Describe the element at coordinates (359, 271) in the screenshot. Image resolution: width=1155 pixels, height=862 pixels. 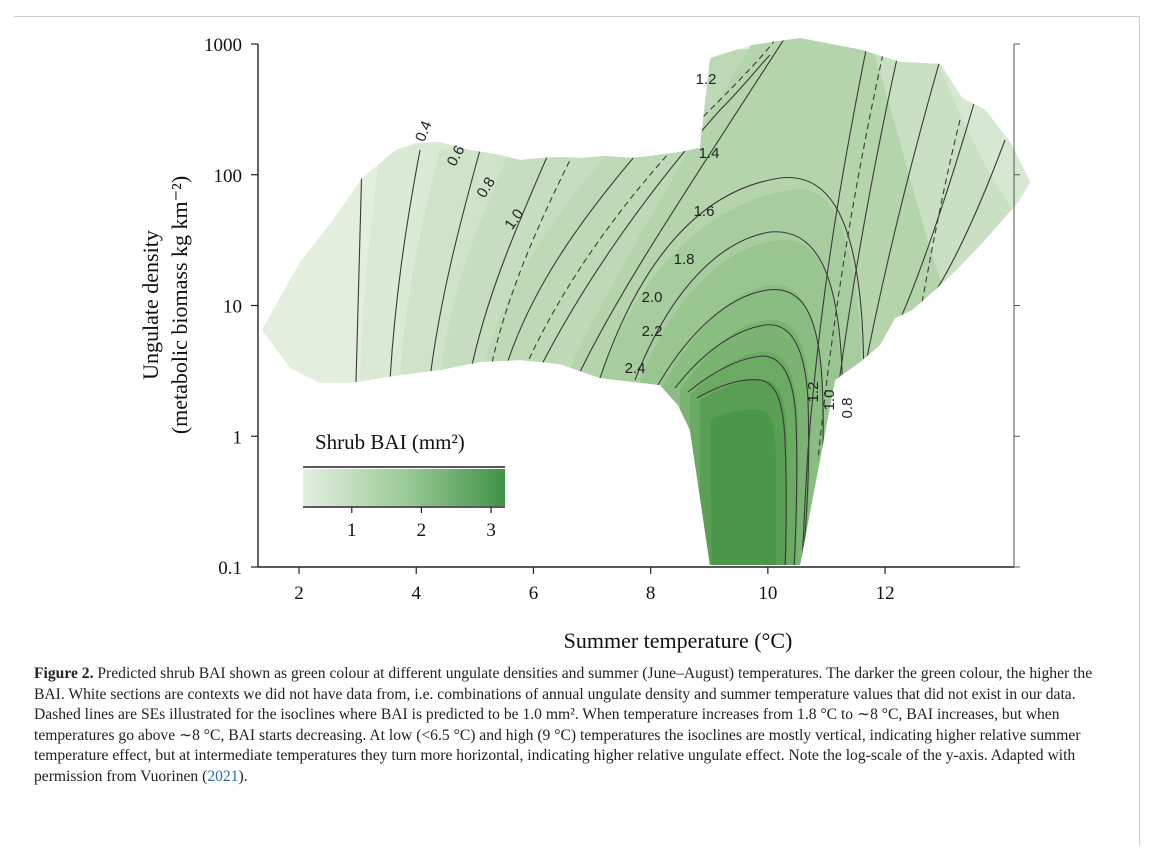
I see `isocline-0.4` at that location.